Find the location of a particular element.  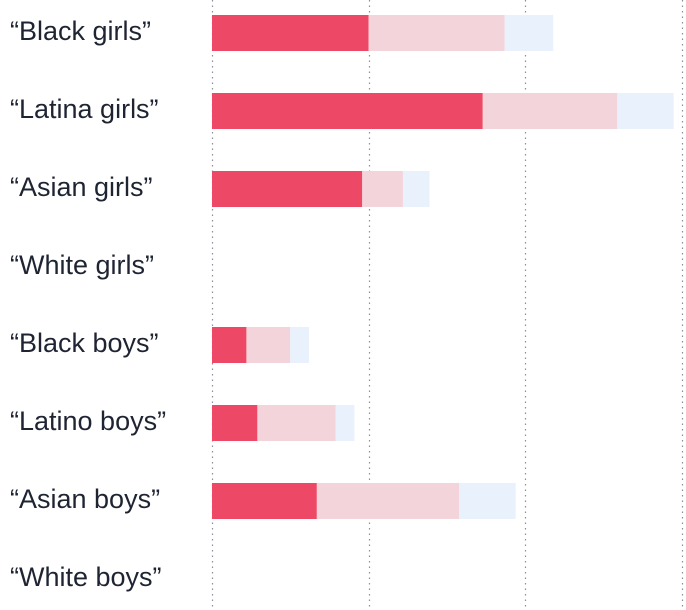

category-label: “White girls” is located at coordinates (82, 265).